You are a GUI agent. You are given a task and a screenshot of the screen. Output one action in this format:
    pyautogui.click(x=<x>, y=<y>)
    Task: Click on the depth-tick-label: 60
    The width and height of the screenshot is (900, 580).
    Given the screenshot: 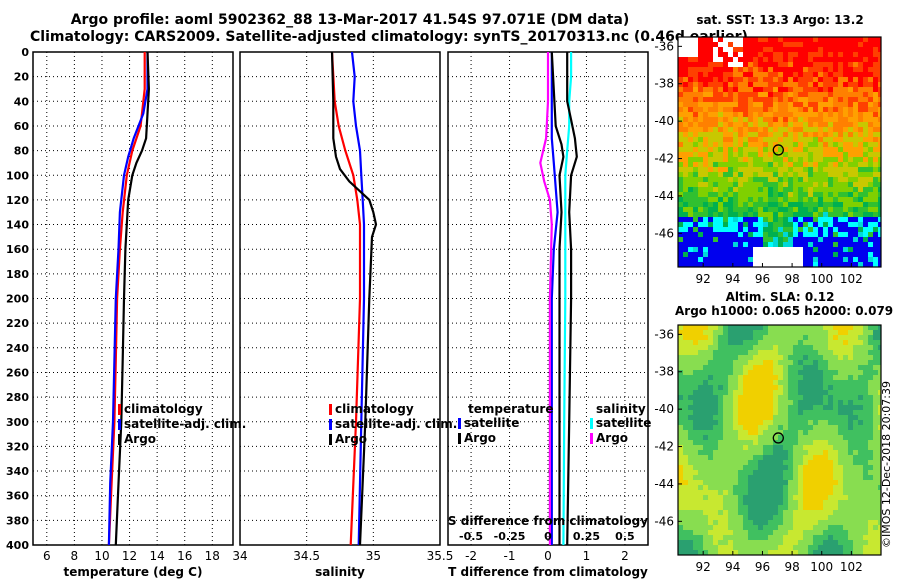 What is the action you would take?
    pyautogui.click(x=22, y=126)
    